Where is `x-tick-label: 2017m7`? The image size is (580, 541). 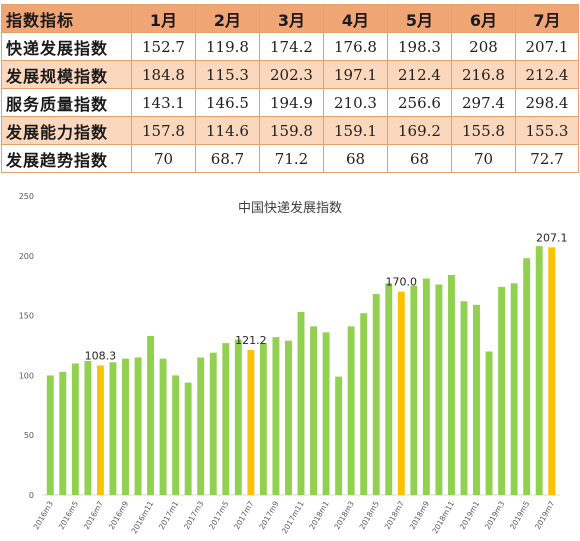 x-tick-label: 2017m7 is located at coordinates (243, 515).